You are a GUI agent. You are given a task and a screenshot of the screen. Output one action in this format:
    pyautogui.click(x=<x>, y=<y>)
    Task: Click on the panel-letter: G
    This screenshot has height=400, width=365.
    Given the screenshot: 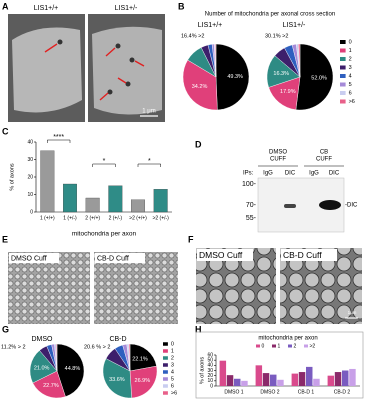 What is the action you would take?
    pyautogui.click(x=5, y=329)
    